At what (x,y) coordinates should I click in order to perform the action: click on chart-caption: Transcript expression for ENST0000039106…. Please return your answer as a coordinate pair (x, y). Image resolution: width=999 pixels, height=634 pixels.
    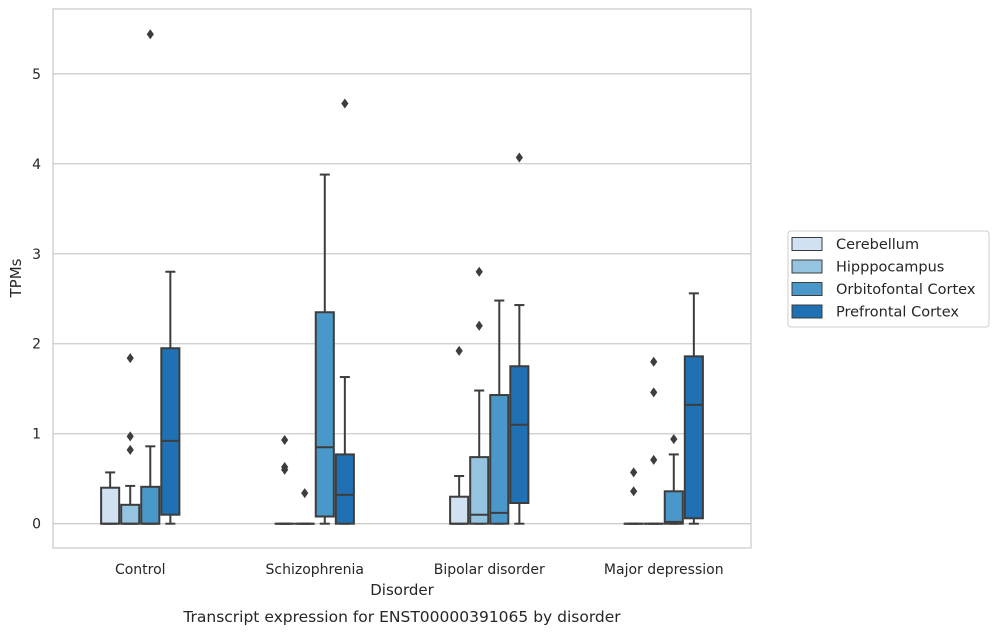
    Looking at the image, I should click on (401, 617).